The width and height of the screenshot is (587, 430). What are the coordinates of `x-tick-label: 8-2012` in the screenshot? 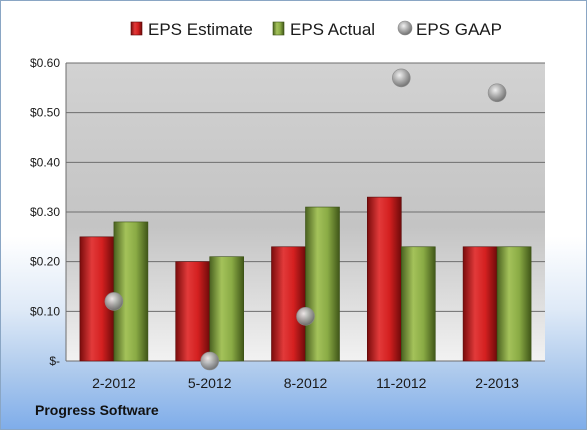 It's located at (306, 383).